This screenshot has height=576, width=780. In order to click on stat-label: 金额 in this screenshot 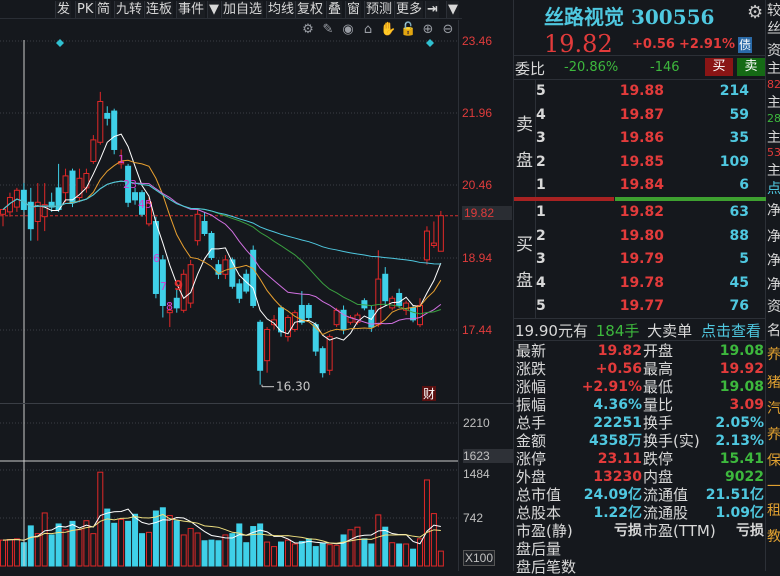, I will do `click(531, 441)`.